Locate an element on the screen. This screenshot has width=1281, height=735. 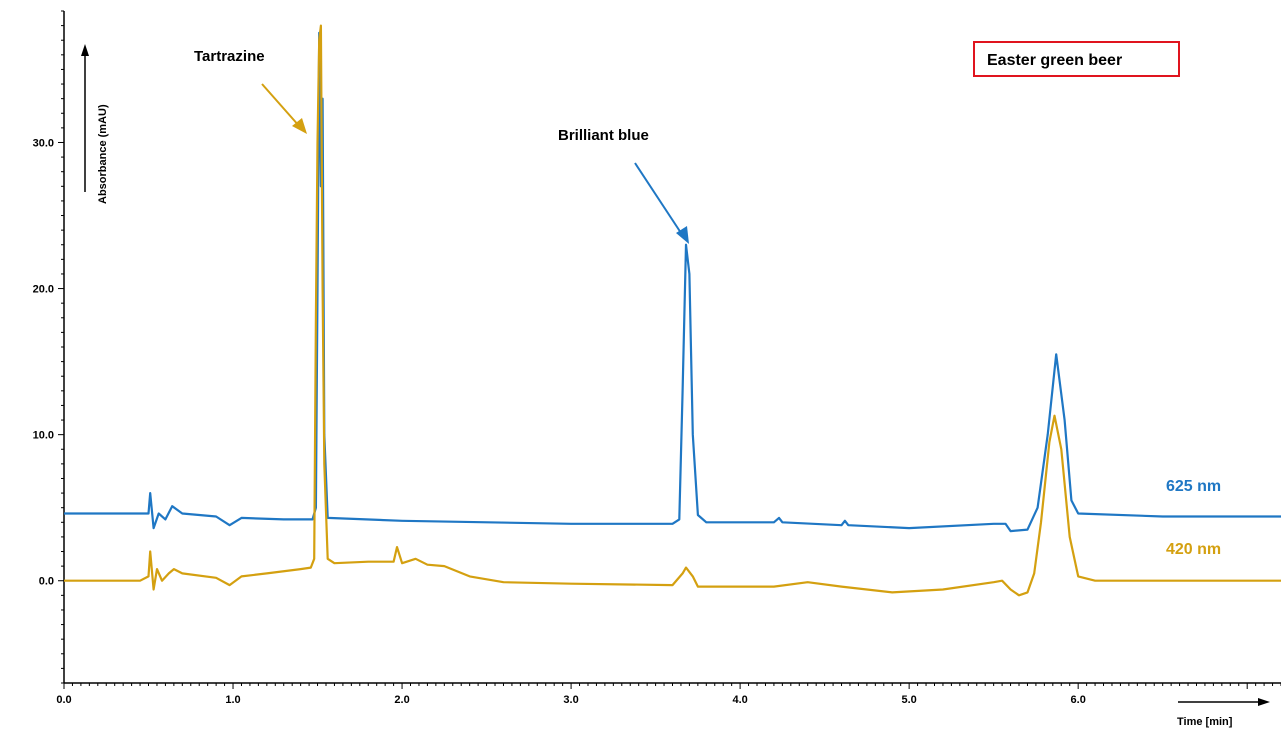
y-axis-arrow-head is located at coordinates (85, 50).